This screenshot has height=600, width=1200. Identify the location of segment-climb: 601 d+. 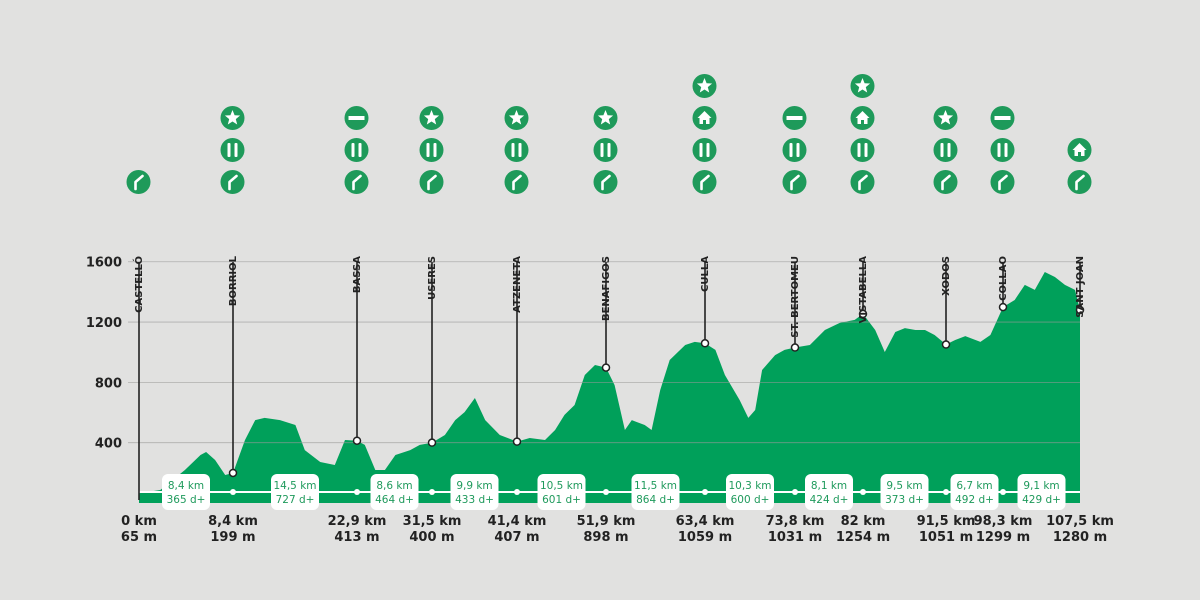
(561, 500).